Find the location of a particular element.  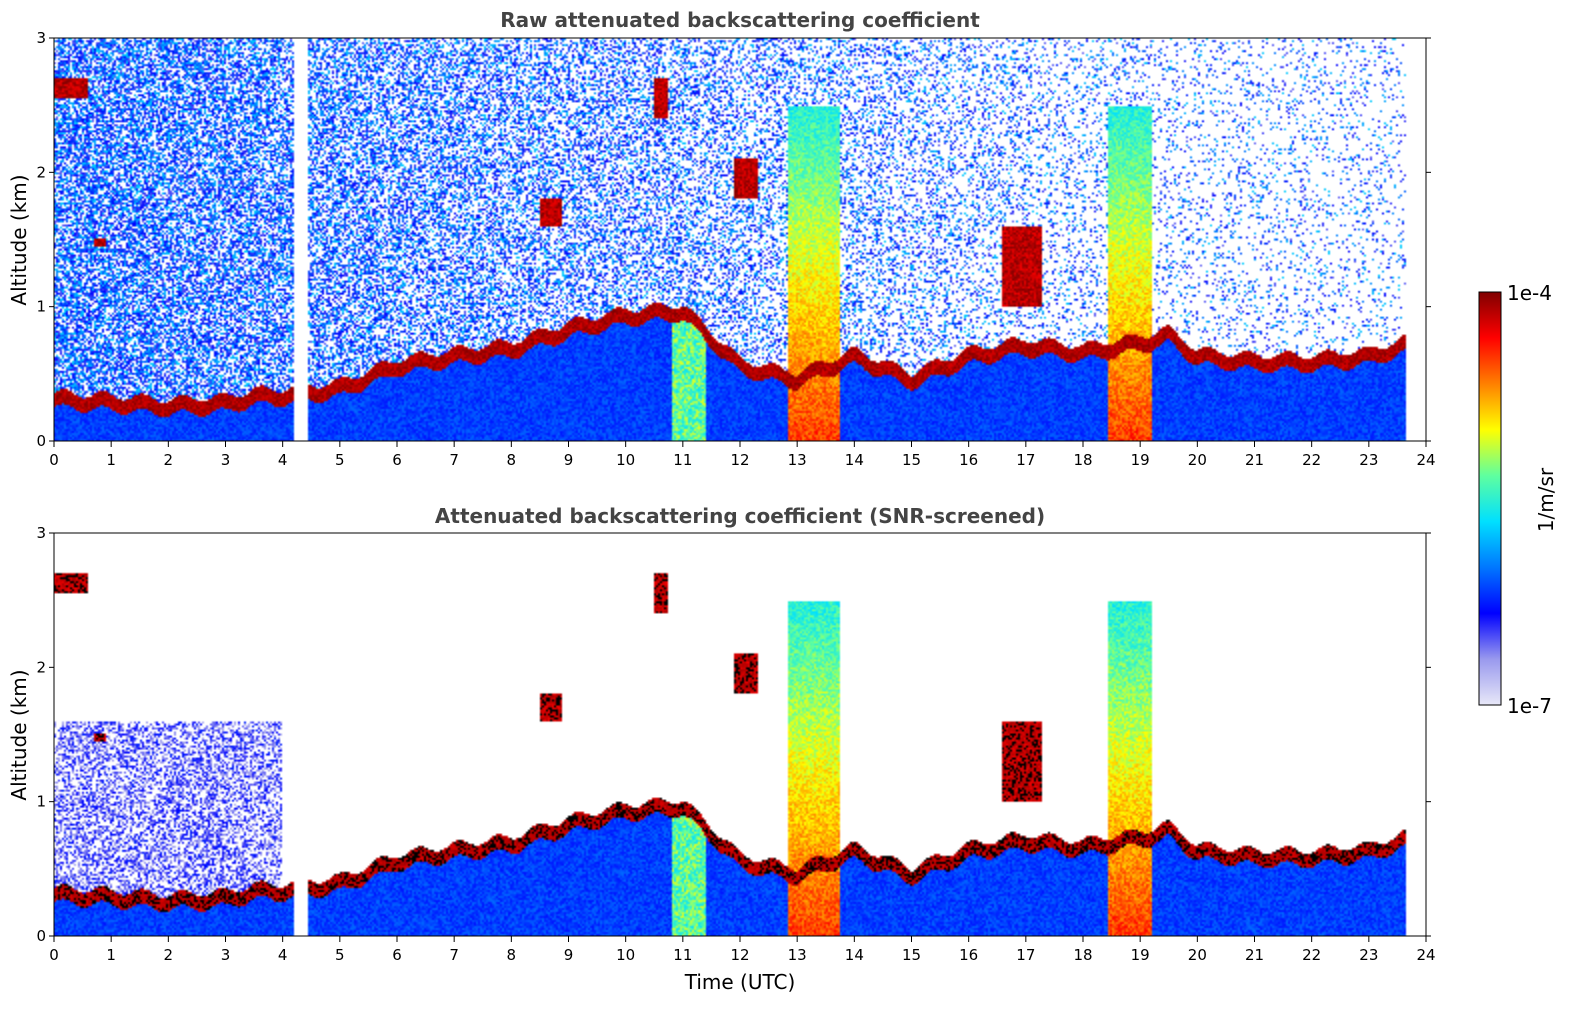

colorbar-label: 1/m/sr is located at coordinates (1546, 499).